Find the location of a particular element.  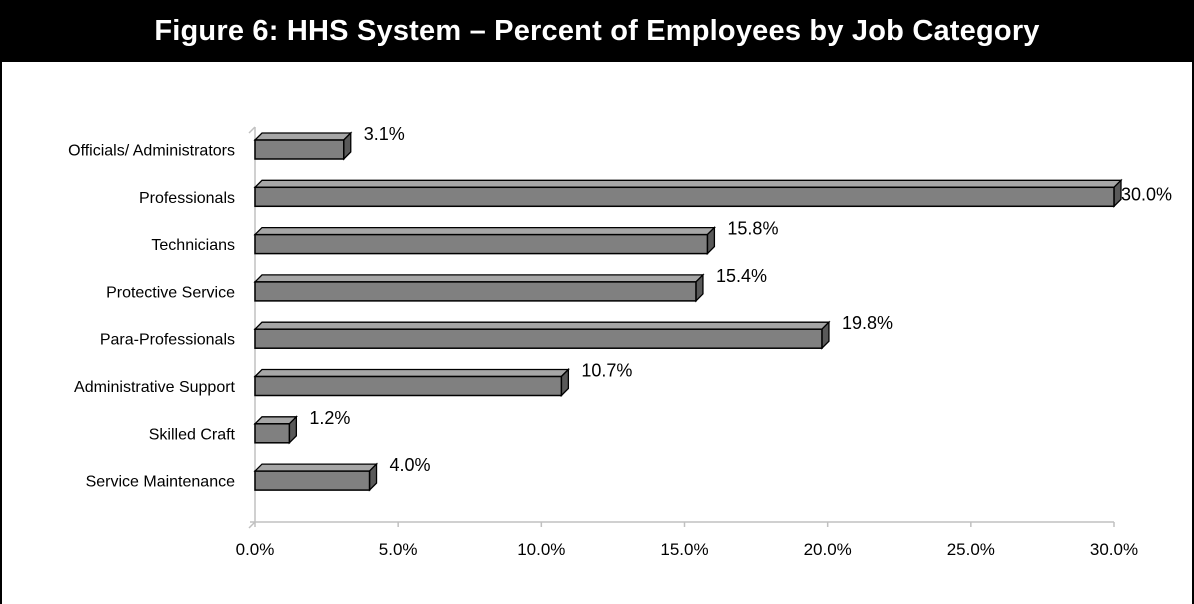

data-label: 15.4% is located at coordinates (741, 276).